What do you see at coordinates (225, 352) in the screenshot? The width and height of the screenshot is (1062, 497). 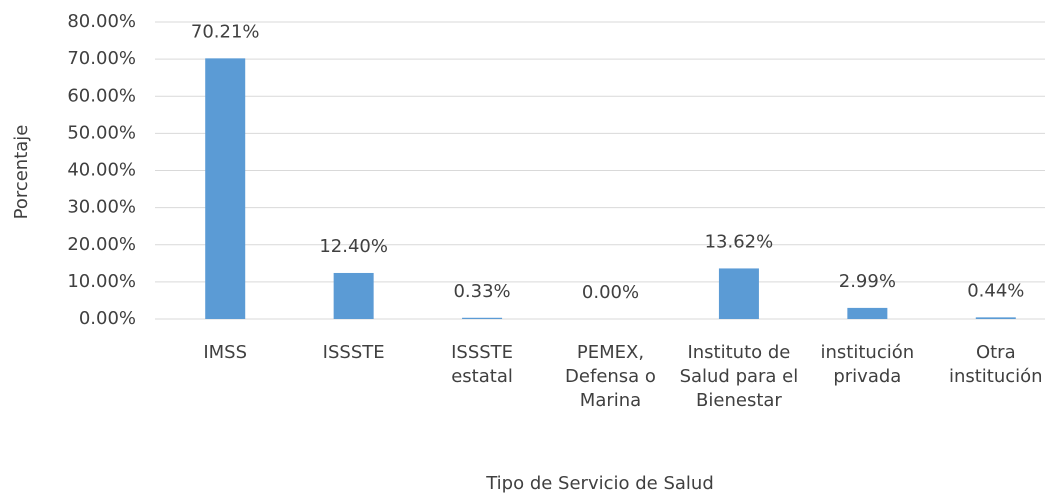 I see `x-tick-label: IMSS` at bounding box center [225, 352].